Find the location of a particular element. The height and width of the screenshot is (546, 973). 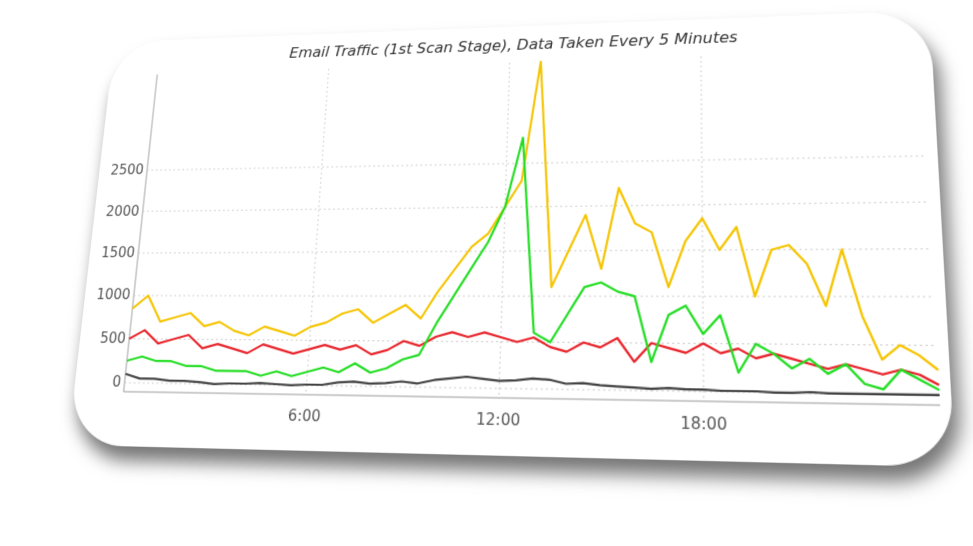

y-tick-label: 2500 is located at coordinates (127, 171).